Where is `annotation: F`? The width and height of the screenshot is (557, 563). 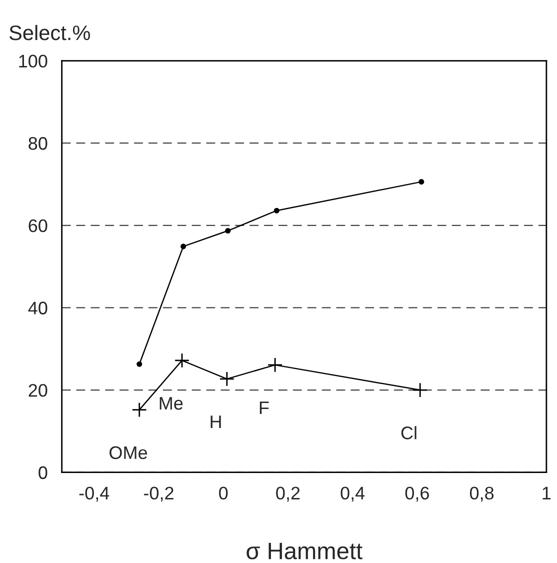
annotation: F is located at coordinates (264, 408).